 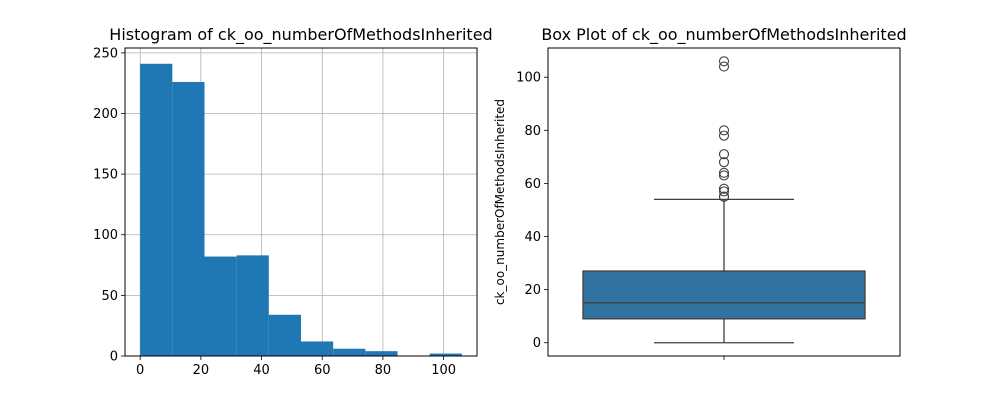 I want to click on histogram-y-axis: 0 50 100 150 200 250, so click(x=109, y=205).